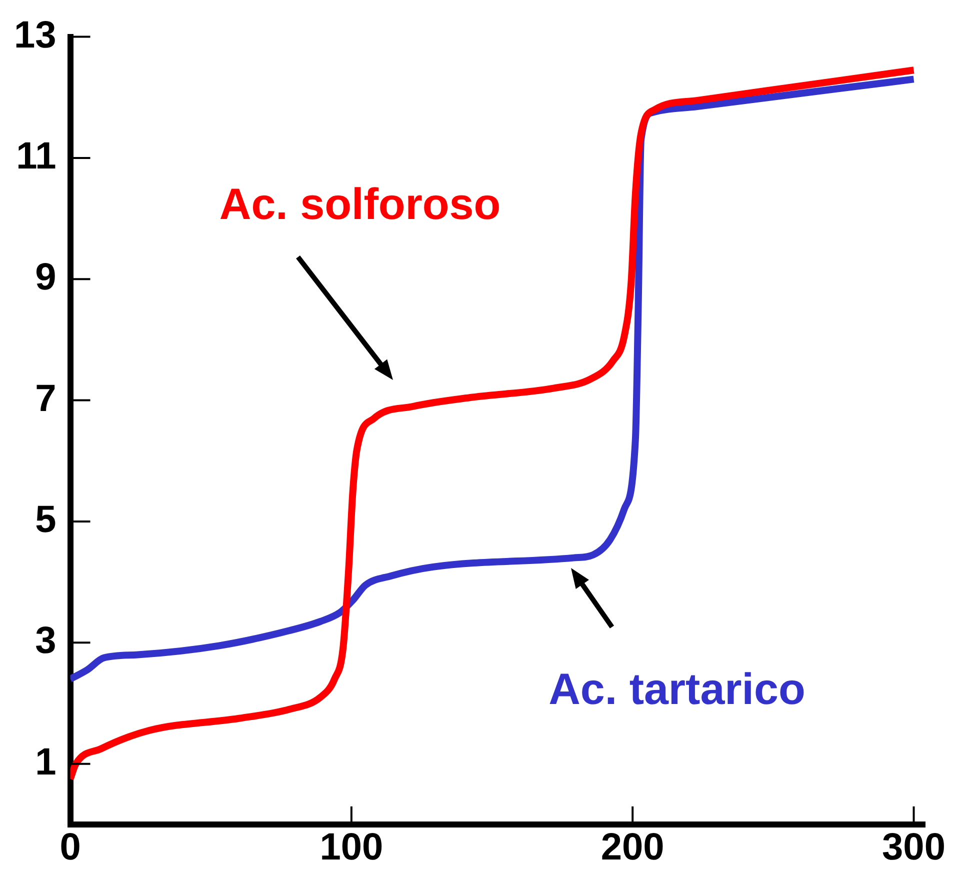 This screenshot has height=874, width=955. Describe the element at coordinates (36, 156) in the screenshot. I see `y-tick-label: 11` at that location.